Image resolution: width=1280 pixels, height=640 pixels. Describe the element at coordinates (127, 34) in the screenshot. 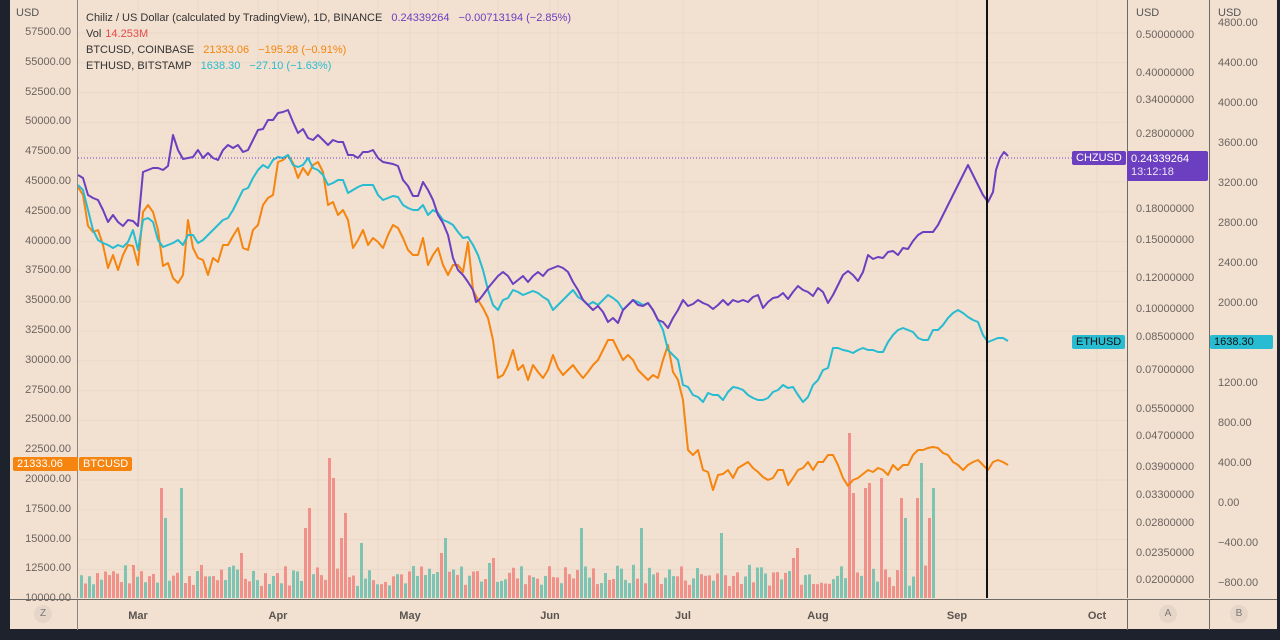

I see `volume-value: 14.253M` at that location.